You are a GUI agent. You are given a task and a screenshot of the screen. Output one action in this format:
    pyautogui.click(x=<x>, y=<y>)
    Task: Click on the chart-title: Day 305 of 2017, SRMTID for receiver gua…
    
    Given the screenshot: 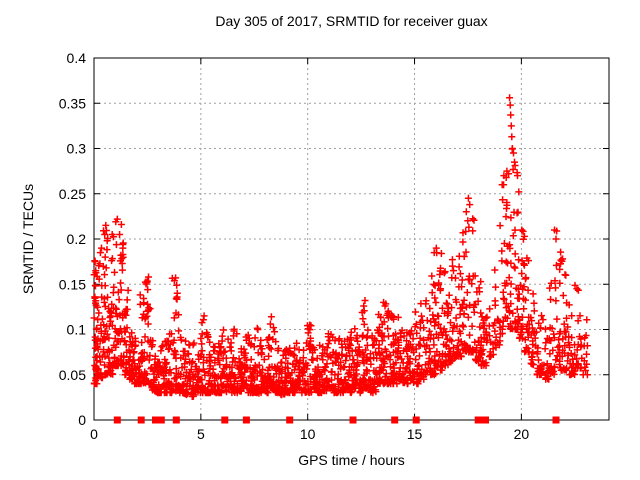 What is the action you would take?
    pyautogui.click(x=351, y=21)
    